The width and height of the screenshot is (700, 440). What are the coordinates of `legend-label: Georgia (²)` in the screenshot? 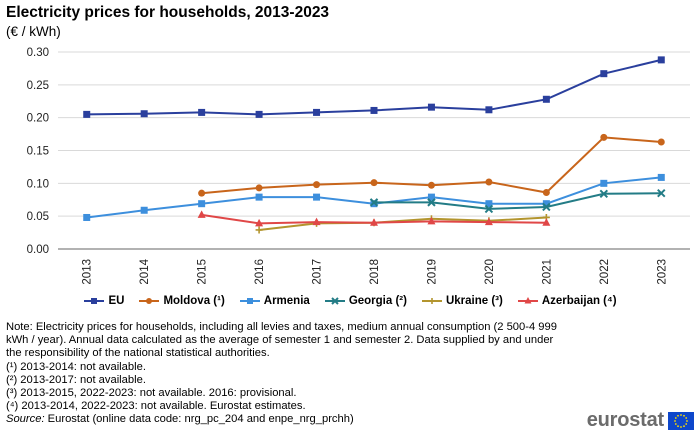 It's located at (377, 301).